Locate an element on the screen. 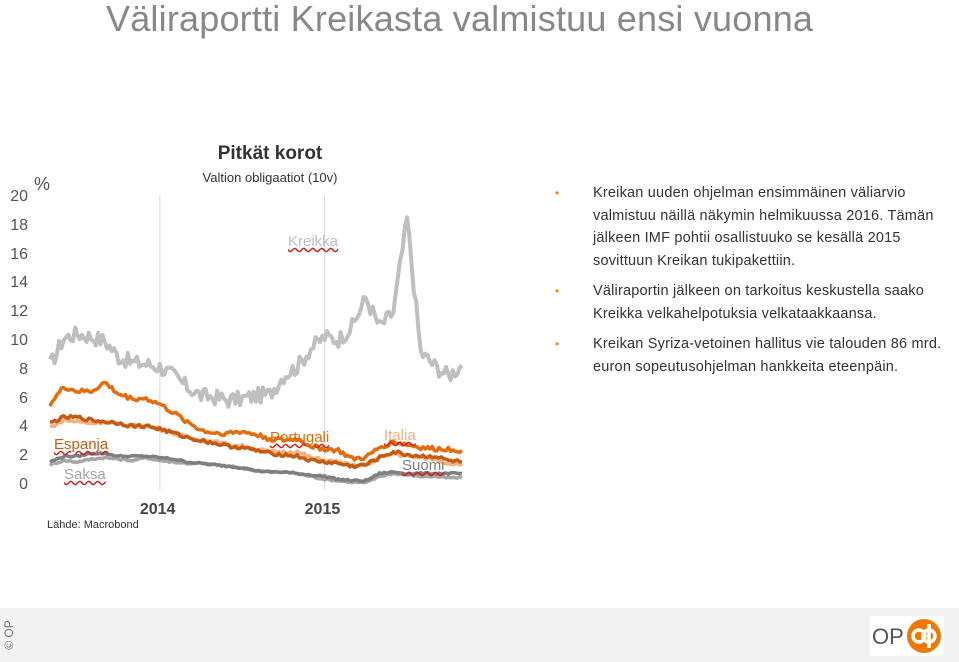 The height and width of the screenshot is (662, 959). x-tick-label: 2015 is located at coordinates (322, 509).